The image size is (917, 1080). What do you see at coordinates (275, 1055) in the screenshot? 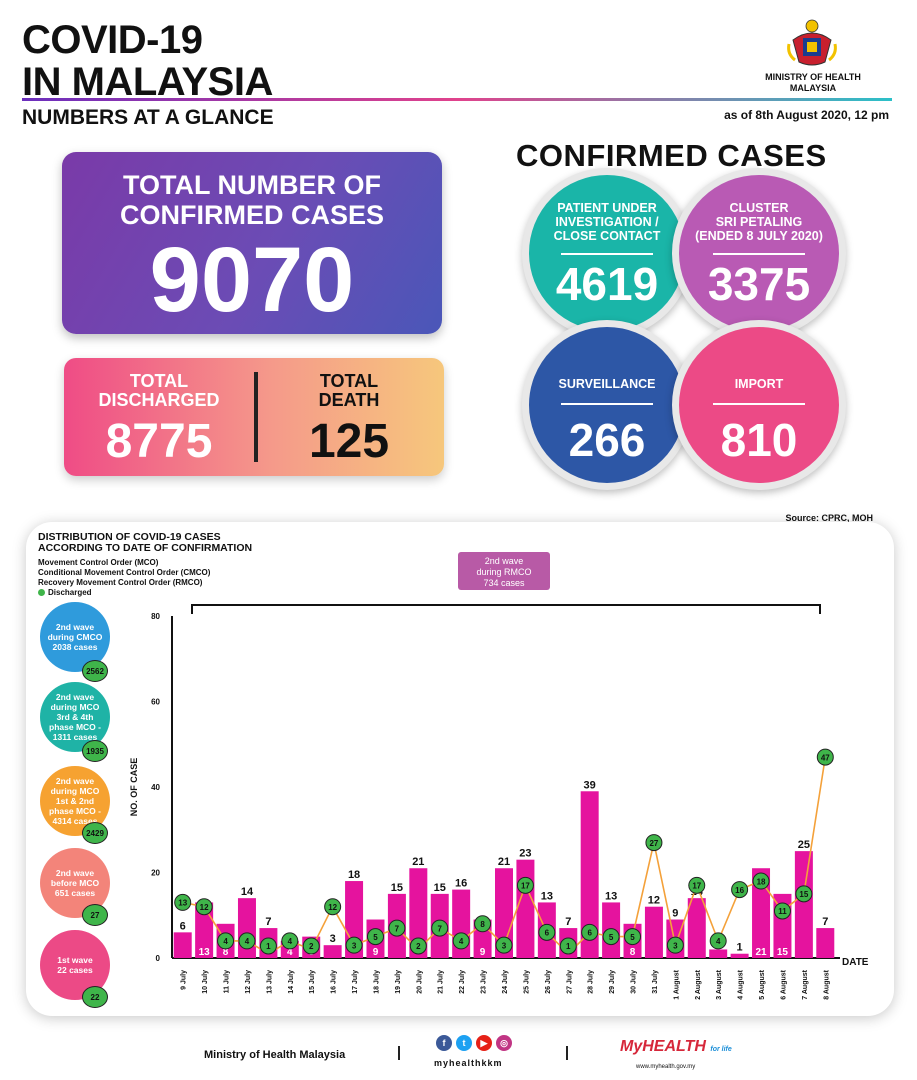
I see `footer-ministry: Ministry of Health Malaysia` at bounding box center [275, 1055].